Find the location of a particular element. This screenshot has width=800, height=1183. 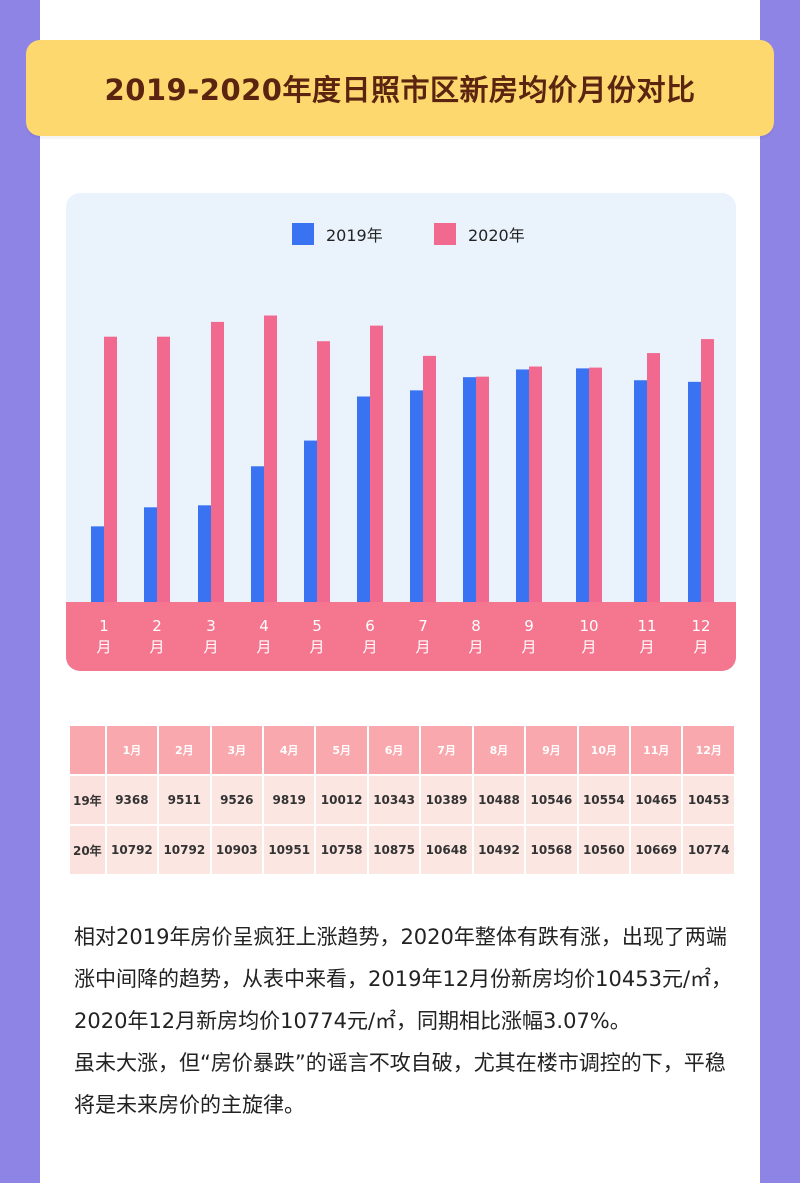

table-cell: 10758 is located at coordinates (341, 850).